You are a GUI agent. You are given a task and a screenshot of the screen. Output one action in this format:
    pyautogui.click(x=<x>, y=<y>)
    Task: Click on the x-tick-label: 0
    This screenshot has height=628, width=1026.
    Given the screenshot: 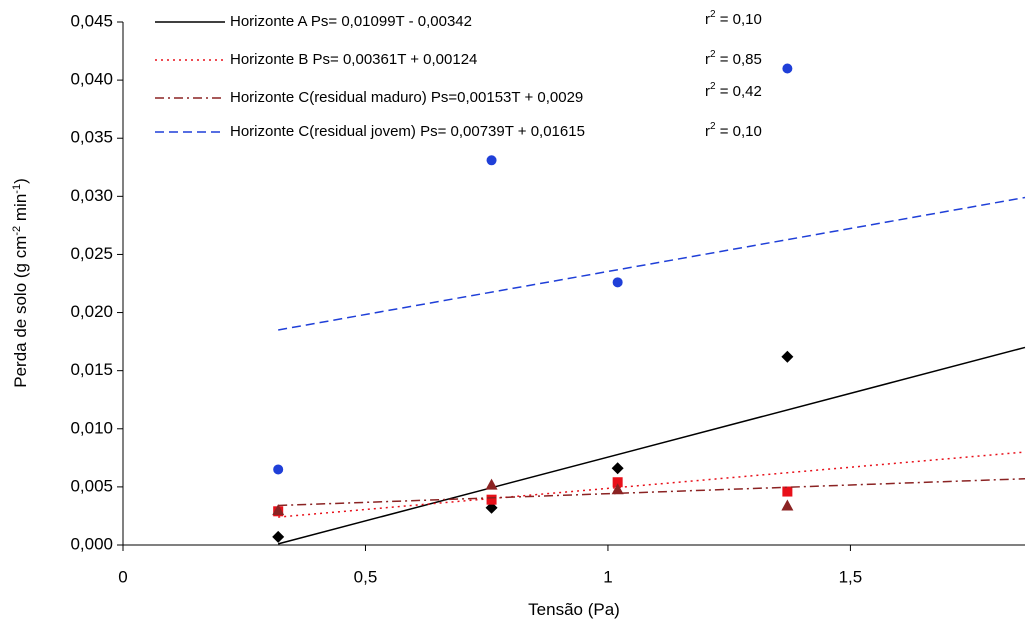 What is the action you would take?
    pyautogui.click(x=122, y=576)
    